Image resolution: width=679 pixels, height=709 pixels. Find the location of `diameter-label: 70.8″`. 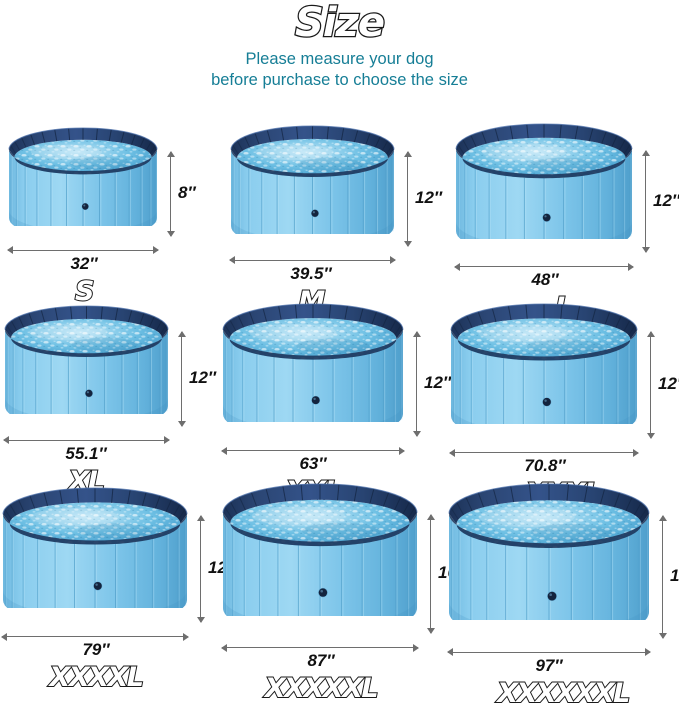

diameter-label: 70.8″ is located at coordinates (545, 466).